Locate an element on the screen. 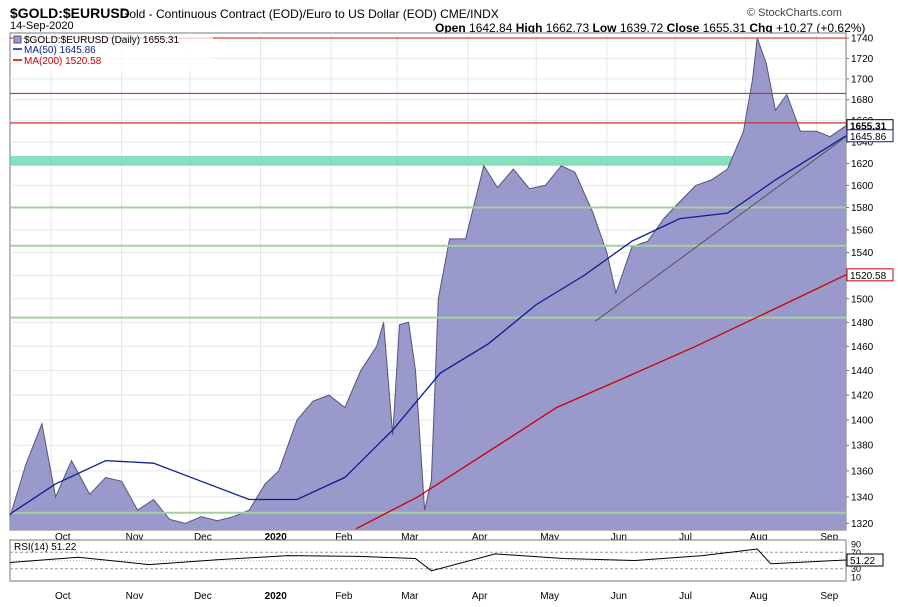 This screenshot has width=898, height=607. x-tick-label-bottom-Sep: Sep is located at coordinates (829, 596).